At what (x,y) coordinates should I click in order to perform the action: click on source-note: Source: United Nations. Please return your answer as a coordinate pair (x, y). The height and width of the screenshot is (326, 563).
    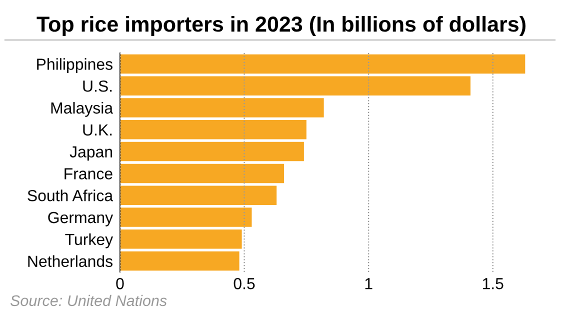
    Looking at the image, I should click on (88, 300).